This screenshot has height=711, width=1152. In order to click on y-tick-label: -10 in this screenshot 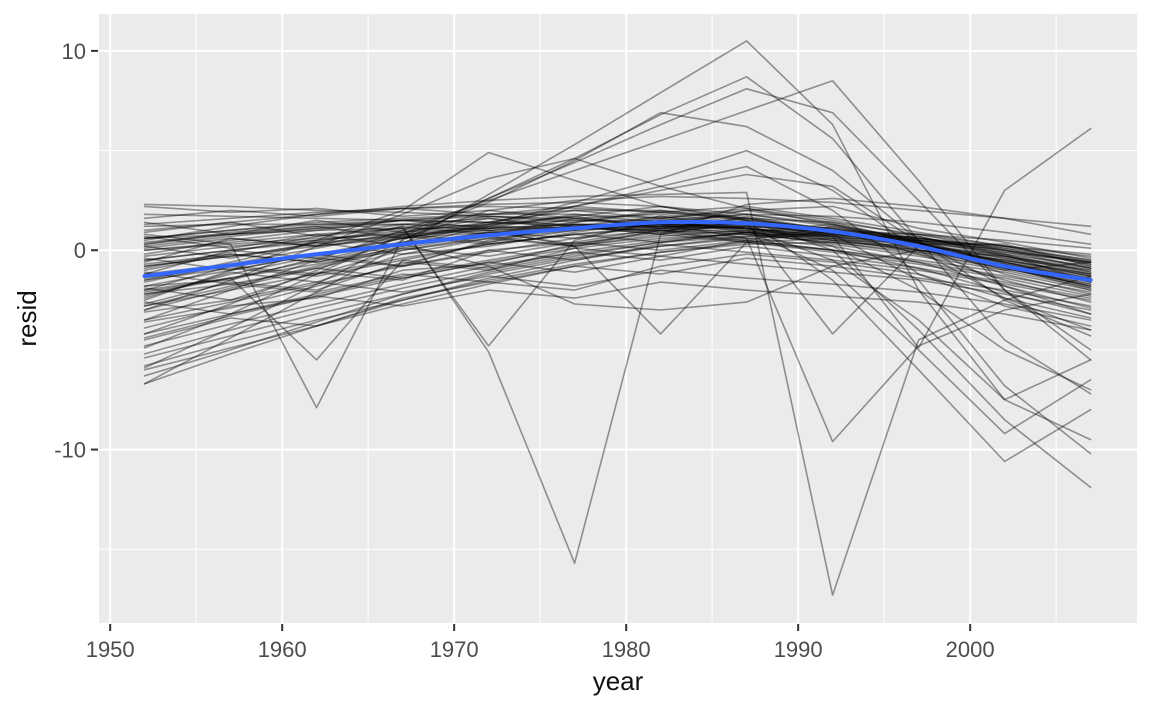, I will do `click(70, 450)`.